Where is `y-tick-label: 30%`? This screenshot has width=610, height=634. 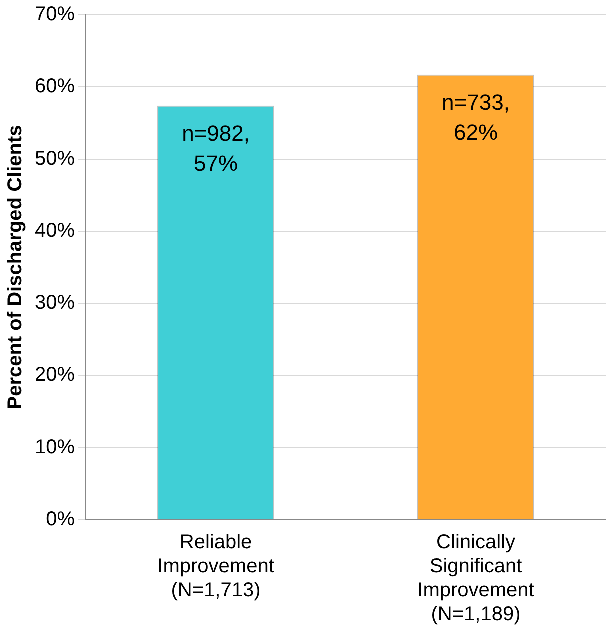
y-tick-label: 30% is located at coordinates (55, 303).